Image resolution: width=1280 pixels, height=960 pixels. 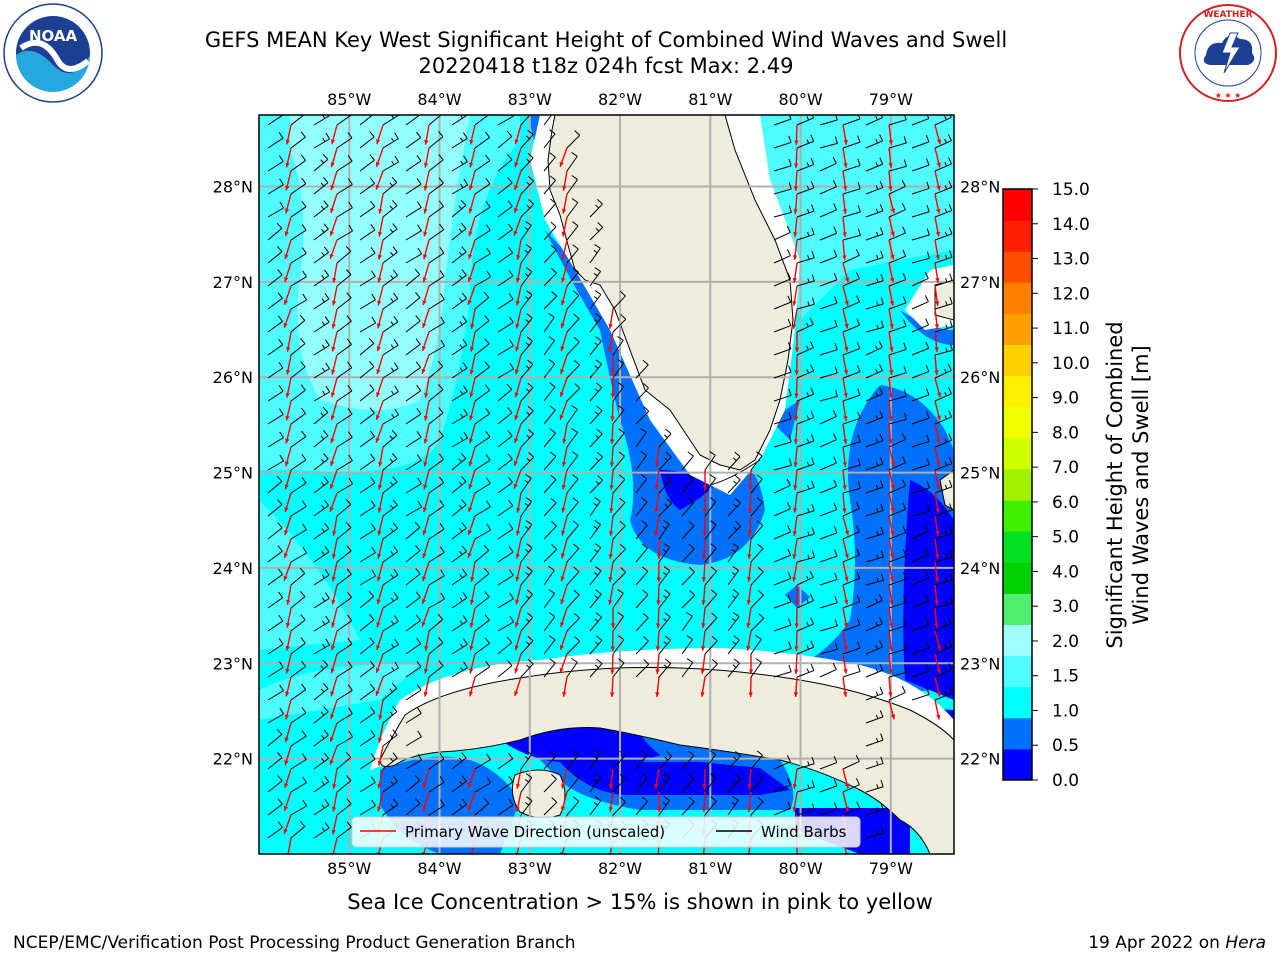 I want to click on colorbar-tick-label: 1.0, so click(x=1065, y=711).